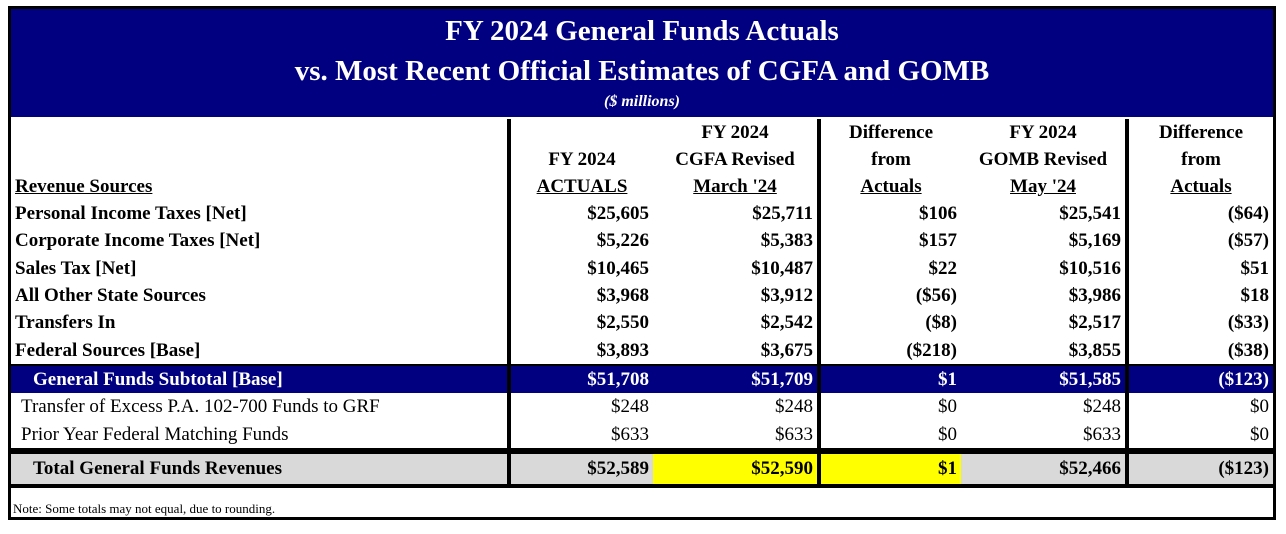 The height and width of the screenshot is (534, 1286). What do you see at coordinates (580, 378) in the screenshot?
I see `cell-actuals: $51,708` at bounding box center [580, 378].